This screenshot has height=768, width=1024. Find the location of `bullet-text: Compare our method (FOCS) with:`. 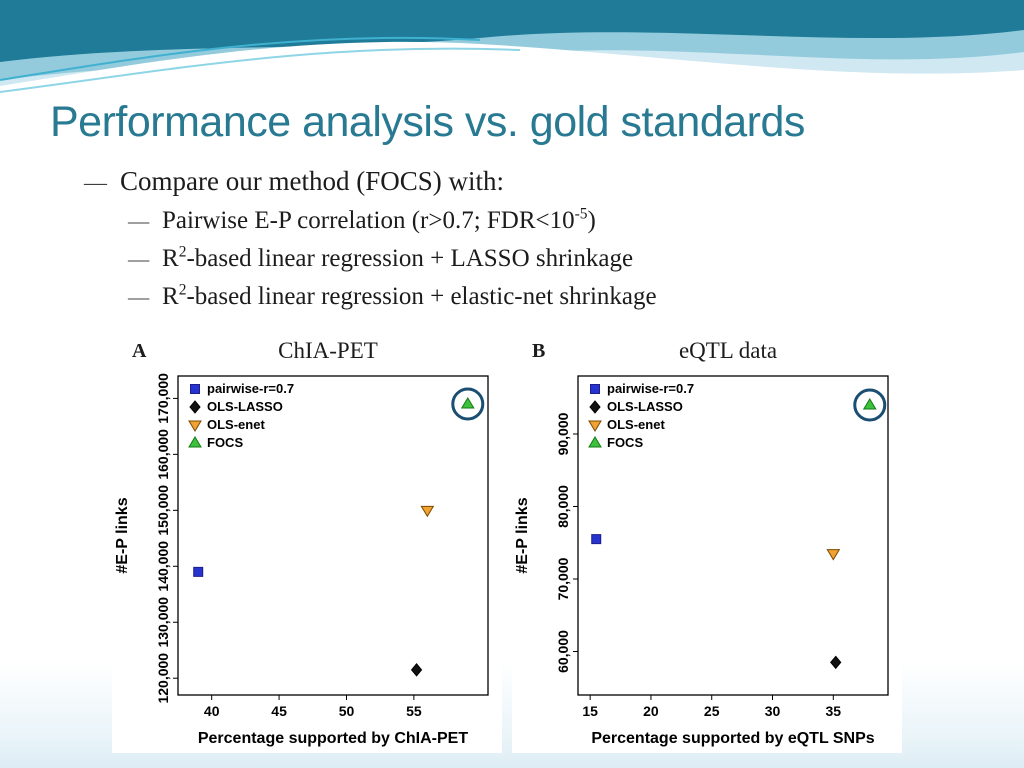

bullet-text: Compare our method (FOCS) with: is located at coordinates (312, 181).